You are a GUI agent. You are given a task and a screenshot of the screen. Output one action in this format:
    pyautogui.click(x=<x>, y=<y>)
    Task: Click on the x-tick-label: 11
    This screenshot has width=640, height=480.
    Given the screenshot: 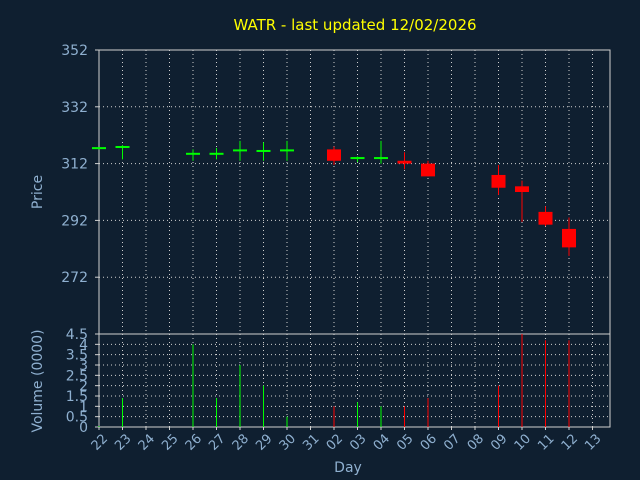 What is the action you would take?
    pyautogui.click(x=546, y=442)
    